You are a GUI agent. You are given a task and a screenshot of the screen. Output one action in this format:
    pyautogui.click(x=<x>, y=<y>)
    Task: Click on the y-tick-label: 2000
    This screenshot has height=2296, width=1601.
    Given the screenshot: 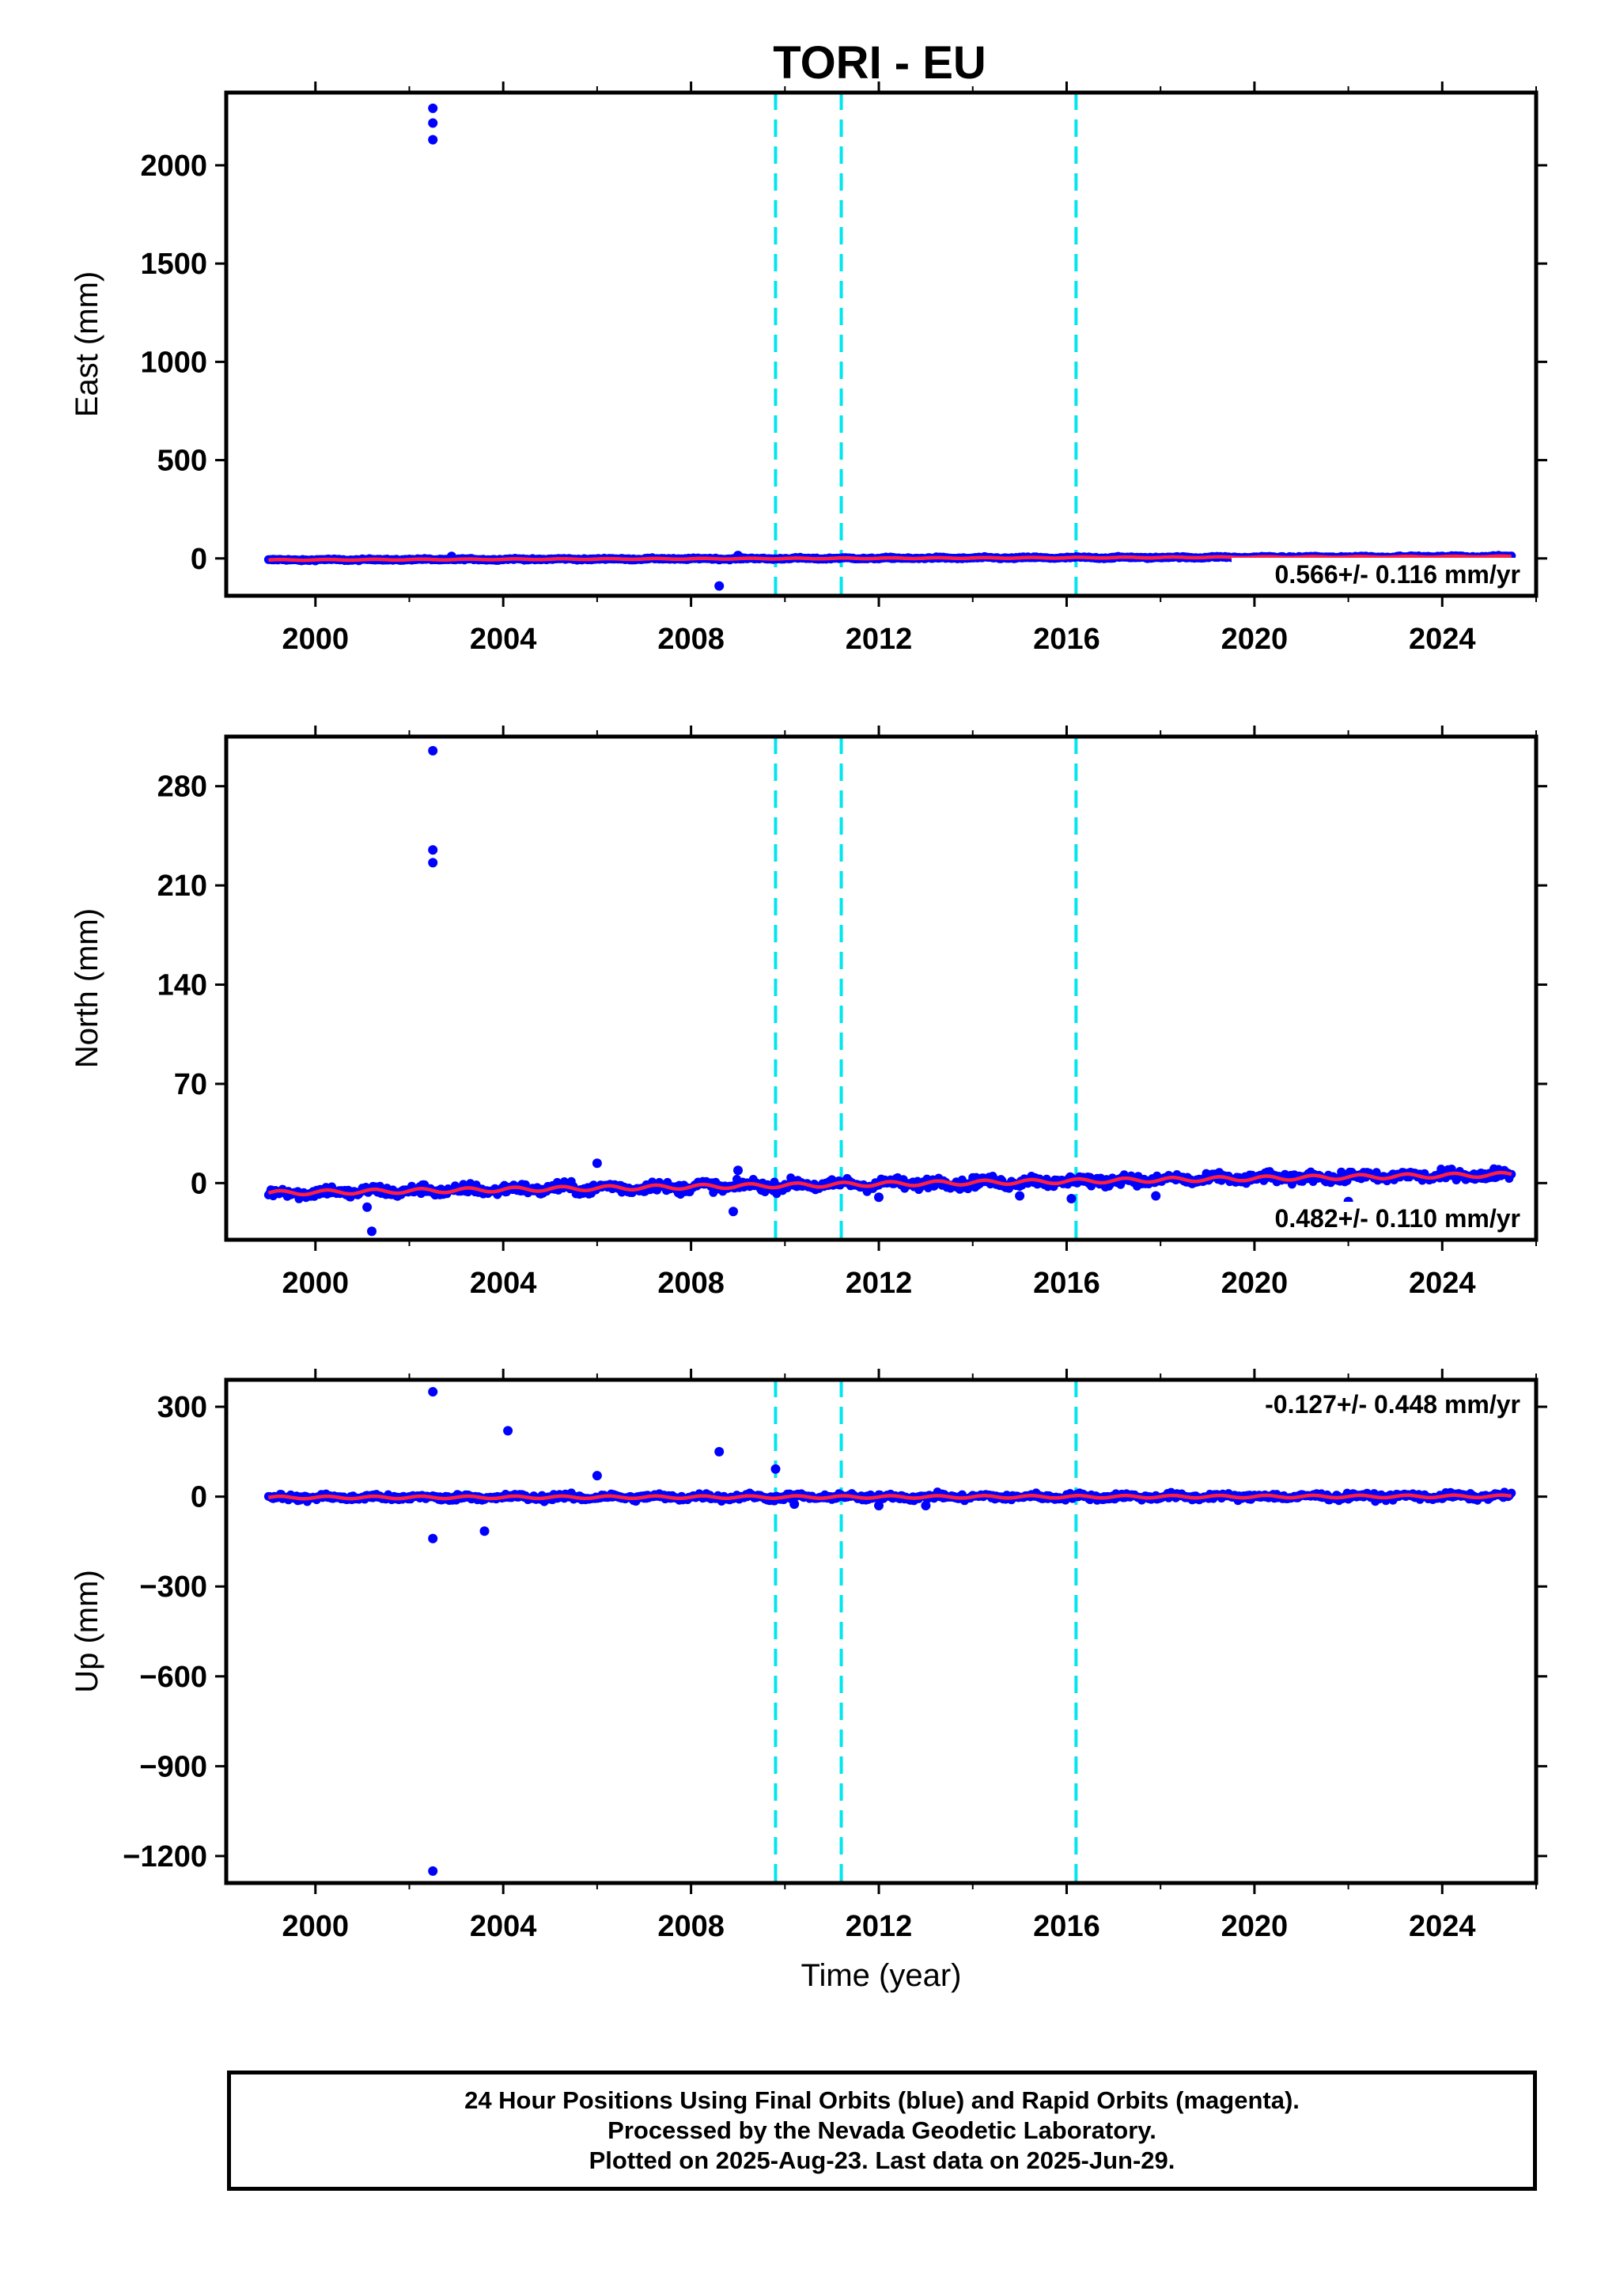 What is the action you would take?
    pyautogui.click(x=174, y=166)
    